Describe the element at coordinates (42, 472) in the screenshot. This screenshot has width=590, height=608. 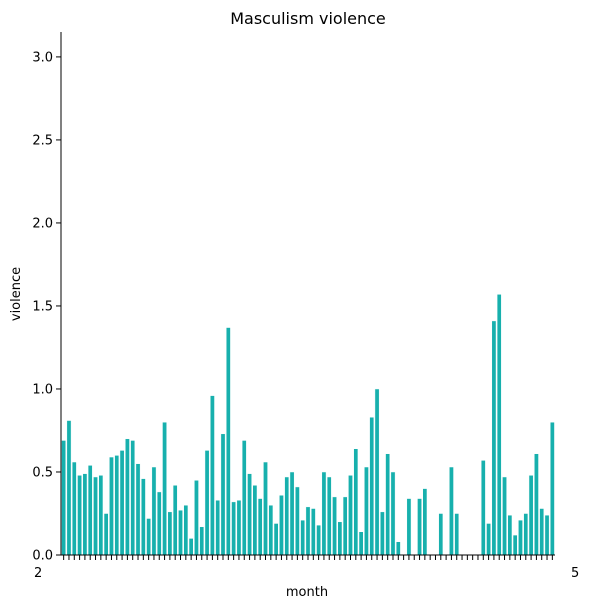
I see `y-tick-label: 0.5` at that location.